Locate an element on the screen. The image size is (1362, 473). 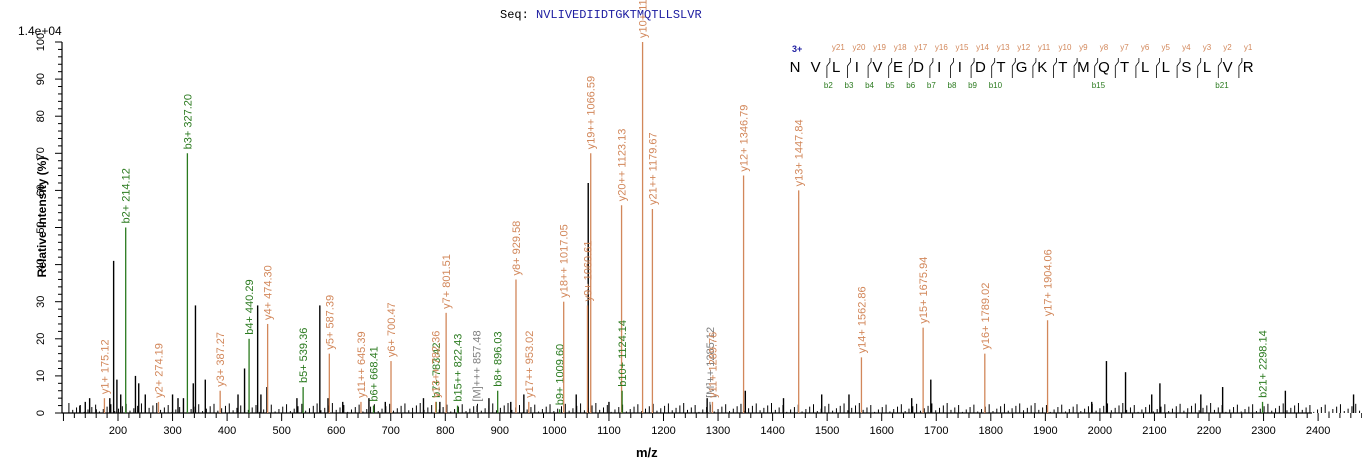
svg-text: y4 is located at coordinates (1186, 47).